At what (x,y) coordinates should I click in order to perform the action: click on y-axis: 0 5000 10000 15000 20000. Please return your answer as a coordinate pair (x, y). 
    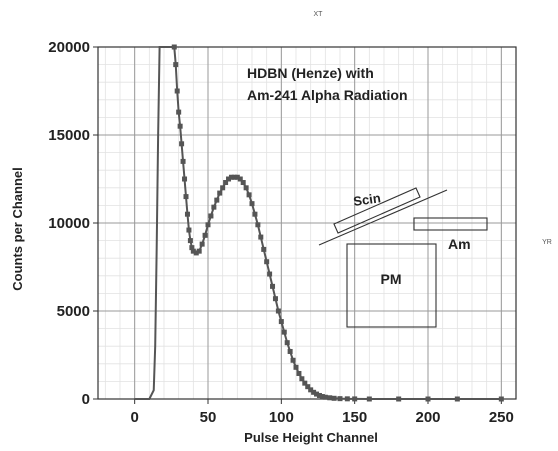
    Looking at the image, I should click on (73, 223).